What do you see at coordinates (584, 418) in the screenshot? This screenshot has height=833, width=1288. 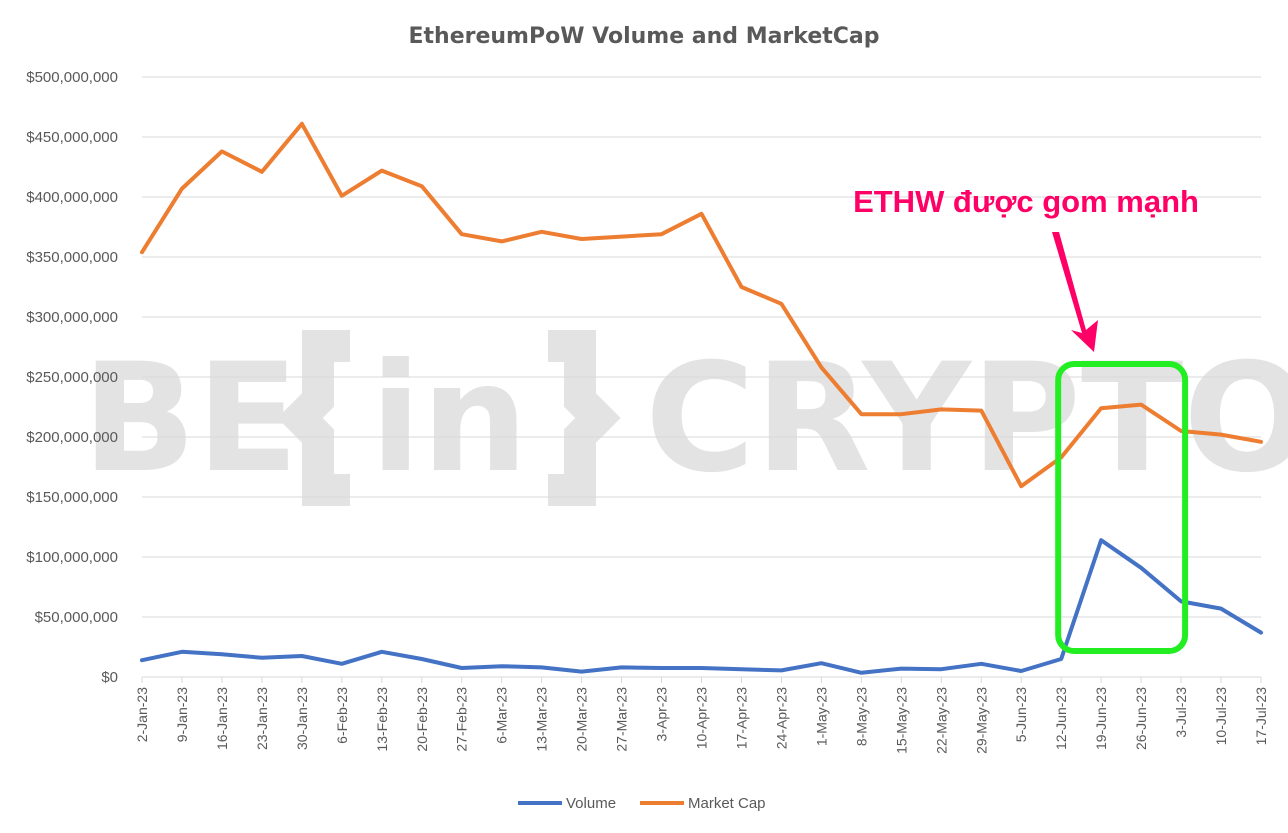 I see `watermark-right-bracket` at bounding box center [584, 418].